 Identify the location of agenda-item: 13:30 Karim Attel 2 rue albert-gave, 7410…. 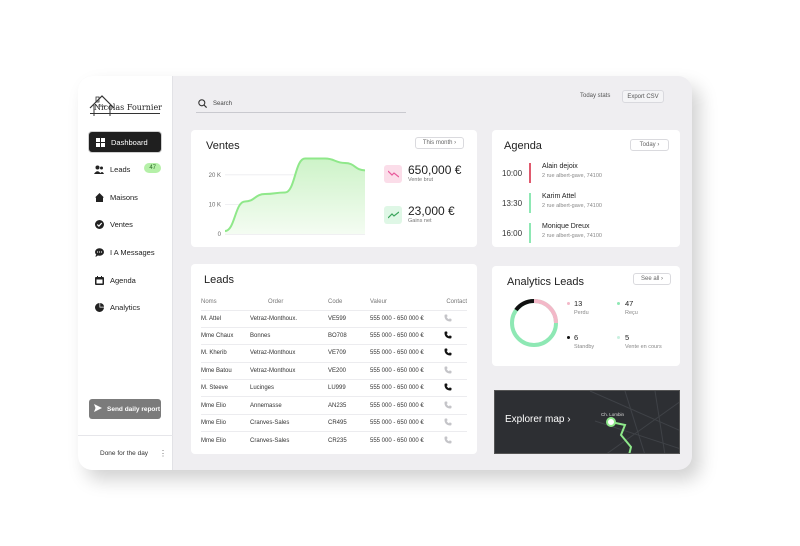
(582, 203).